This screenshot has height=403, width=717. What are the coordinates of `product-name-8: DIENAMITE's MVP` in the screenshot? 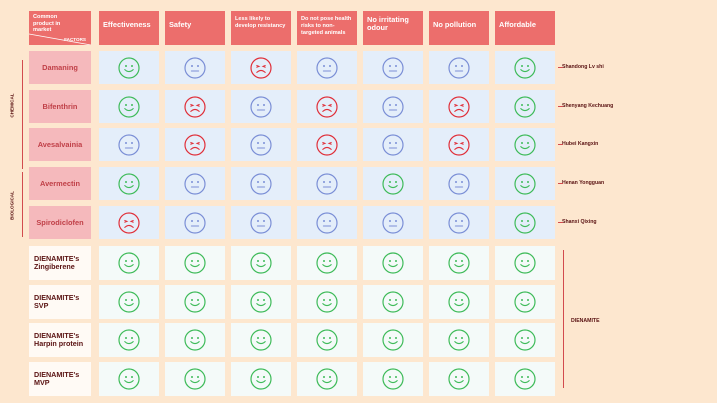 It's located at (60, 379).